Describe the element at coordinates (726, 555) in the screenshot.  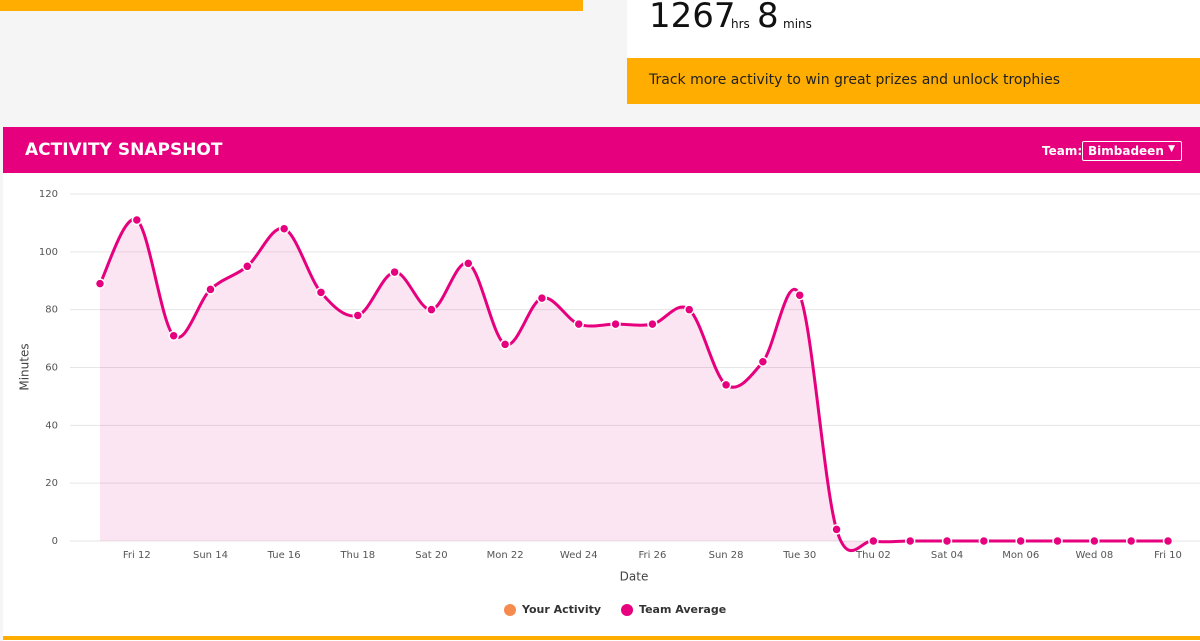
I see `x-tick-label: Sun 28` at that location.